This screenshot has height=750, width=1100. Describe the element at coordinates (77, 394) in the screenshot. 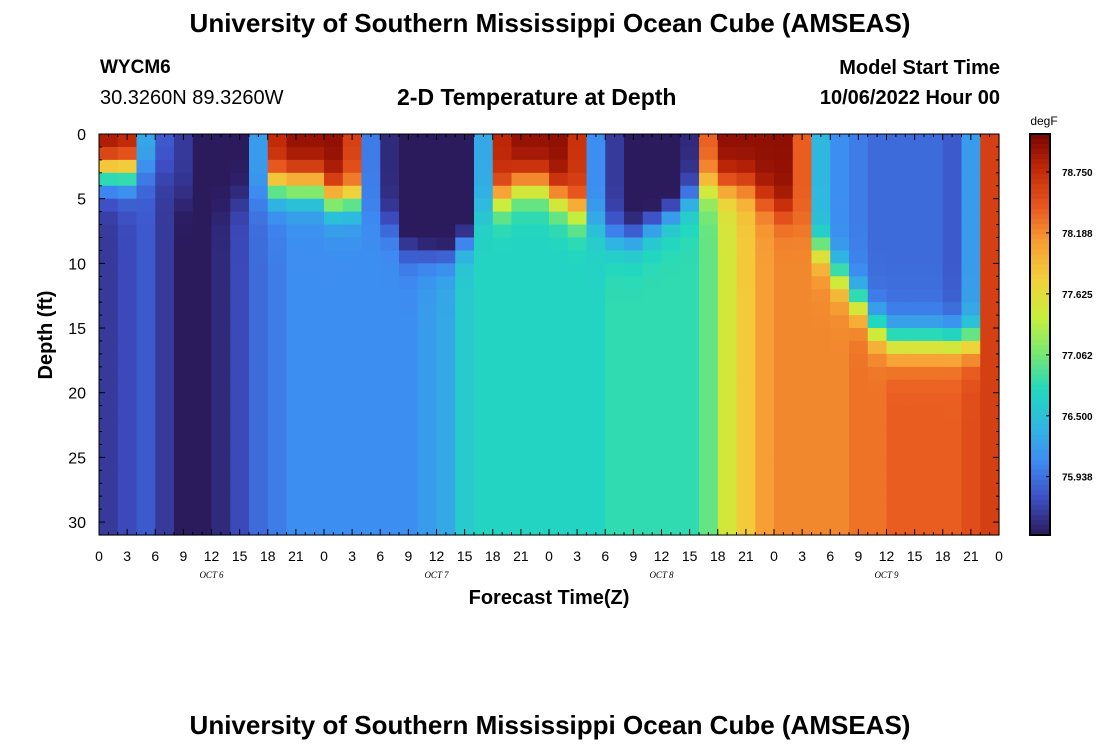

I see `y-tick-label: 20` at that location.